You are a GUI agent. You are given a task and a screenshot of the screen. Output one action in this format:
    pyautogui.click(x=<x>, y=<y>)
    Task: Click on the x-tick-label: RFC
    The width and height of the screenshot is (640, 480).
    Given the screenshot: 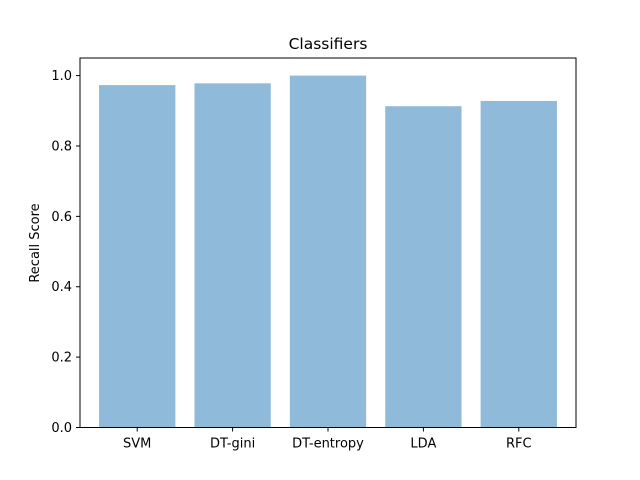 What is the action you would take?
    pyautogui.click(x=519, y=444)
    